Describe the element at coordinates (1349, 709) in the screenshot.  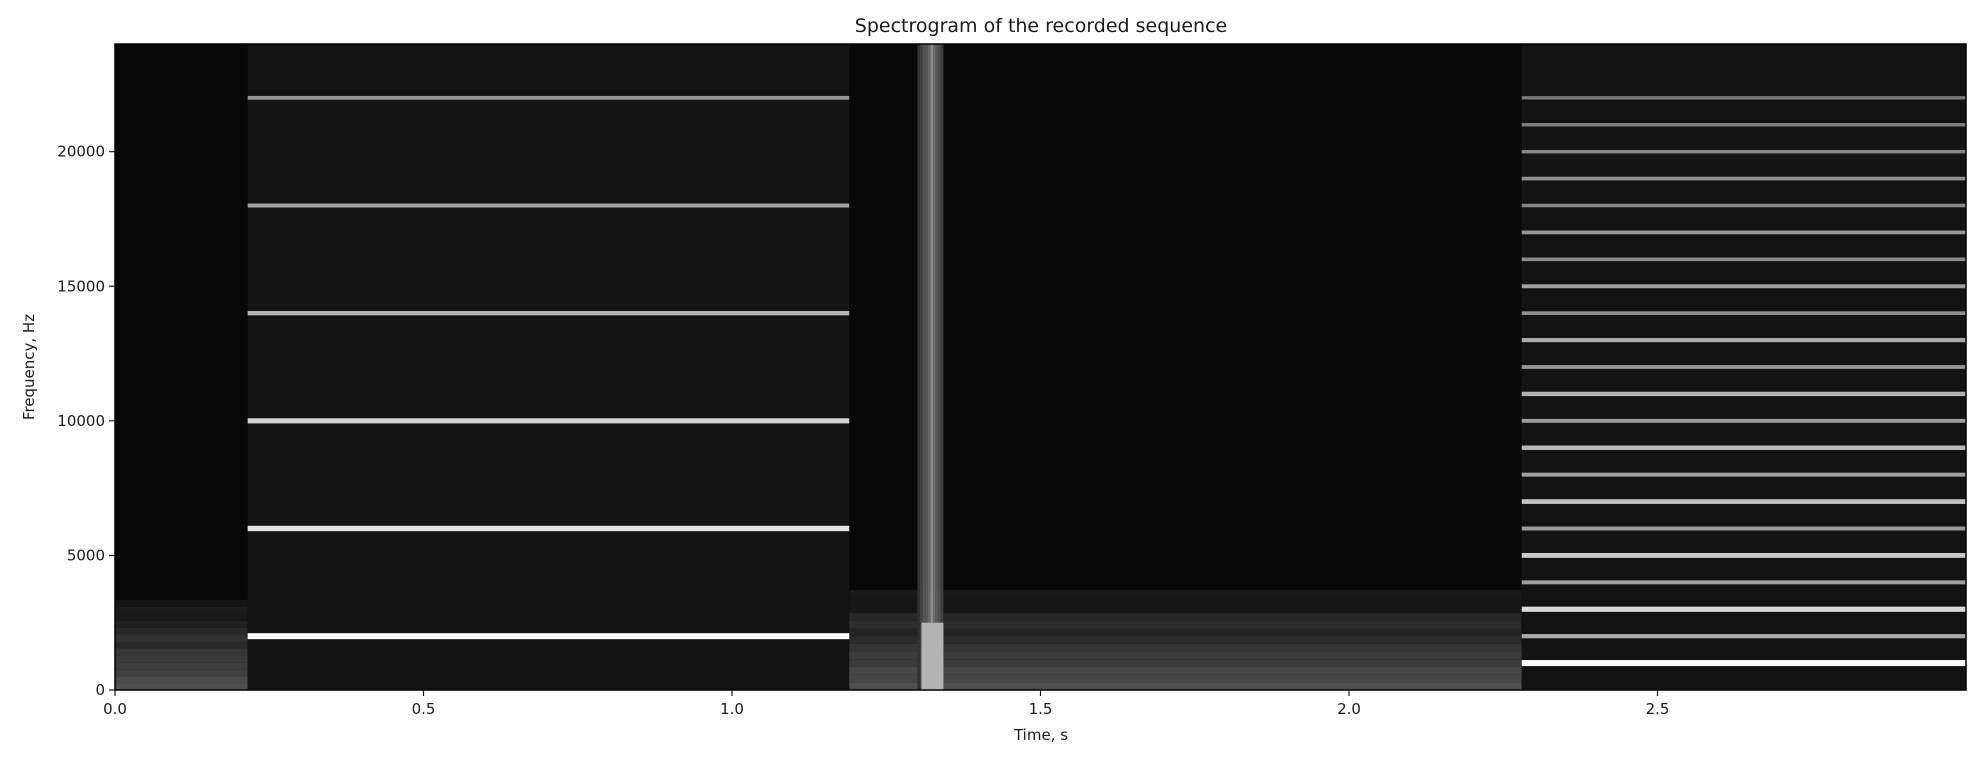
I see `x-tick-label: 2.0` at that location.